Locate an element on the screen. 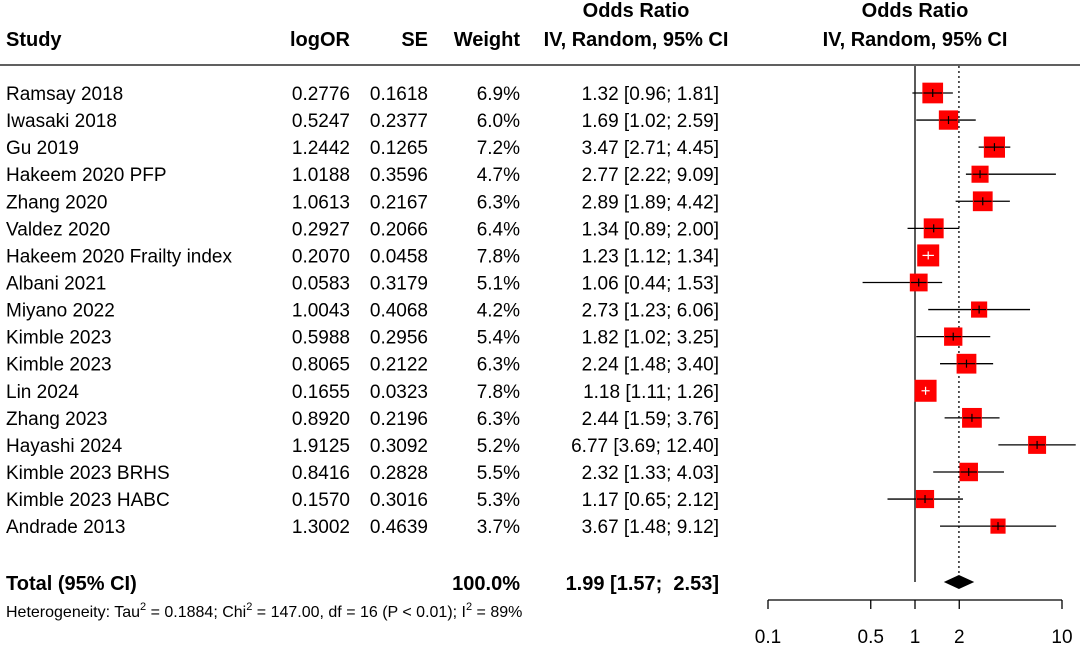 This screenshot has height=648, width=1080. study-se: 0.0458 is located at coordinates (399, 256).